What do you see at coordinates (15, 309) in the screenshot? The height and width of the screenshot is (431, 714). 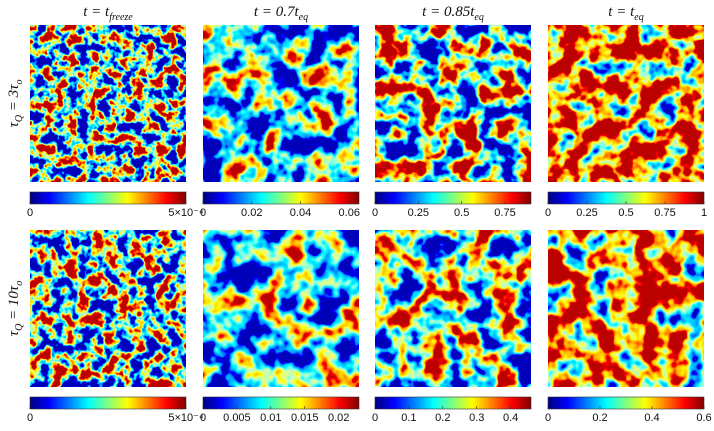 I see `row-label: τQ = 10τo` at bounding box center [15, 309].